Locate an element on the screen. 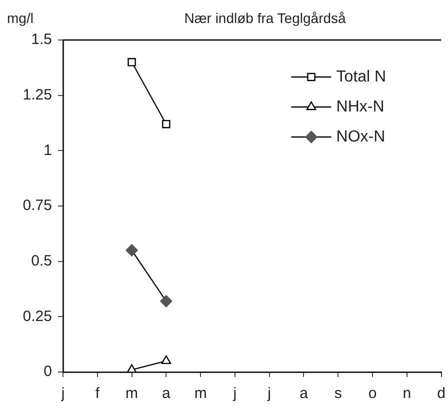 The height and width of the screenshot is (417, 448). y-axis-title: mg/l is located at coordinates (20, 18).